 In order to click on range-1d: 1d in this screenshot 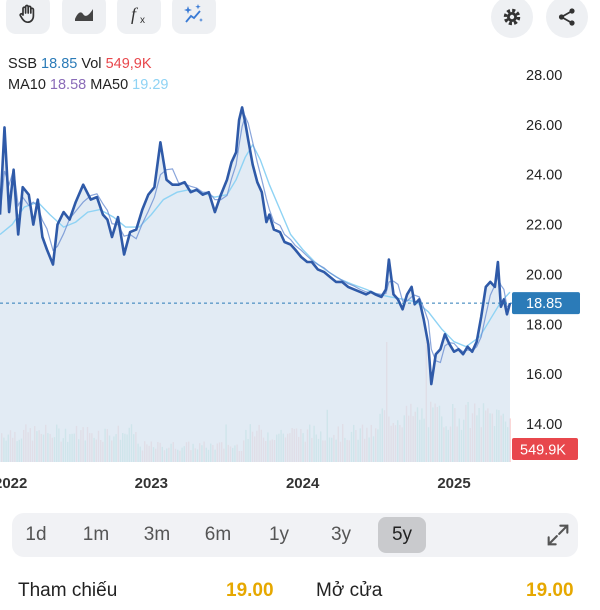, I will do `click(36, 534)`.